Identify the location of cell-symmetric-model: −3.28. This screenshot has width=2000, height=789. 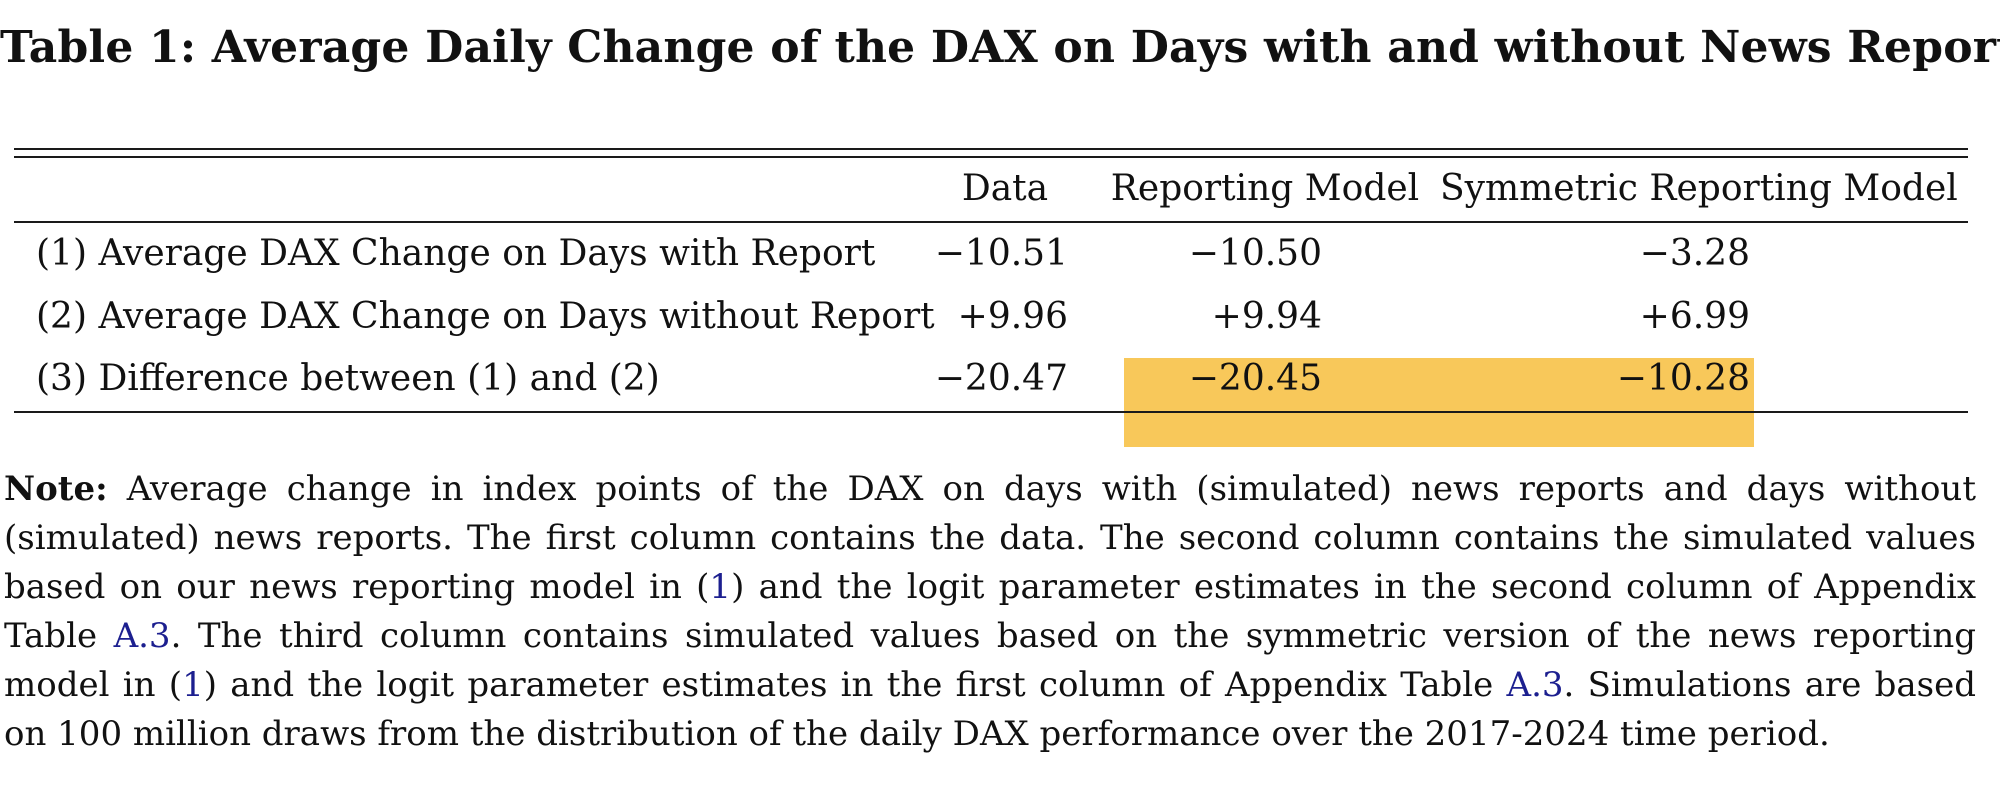
(1694, 253).